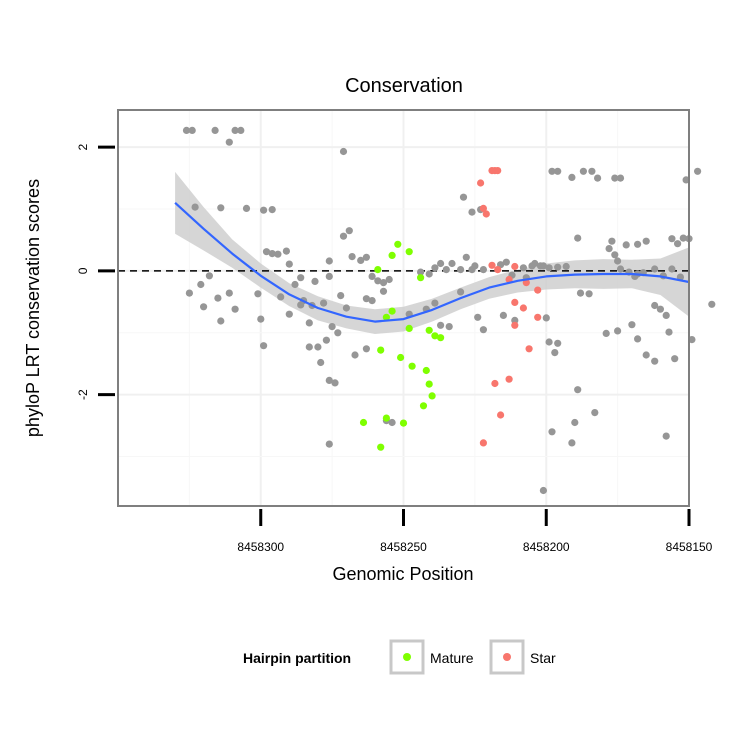 This screenshot has width=750, height=750. Describe the element at coordinates (432, 262) in the screenshot. I see `smooth-line` at that location.